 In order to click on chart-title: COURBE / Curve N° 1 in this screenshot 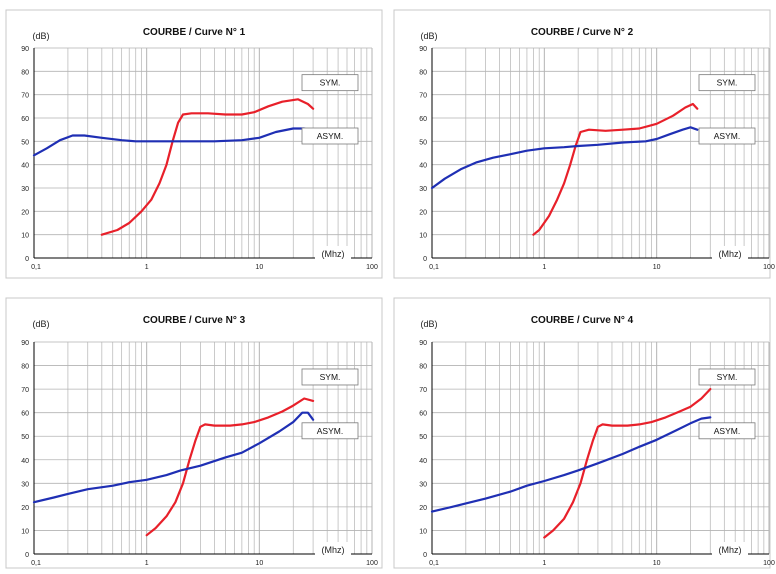, I will do `click(194, 32)`.